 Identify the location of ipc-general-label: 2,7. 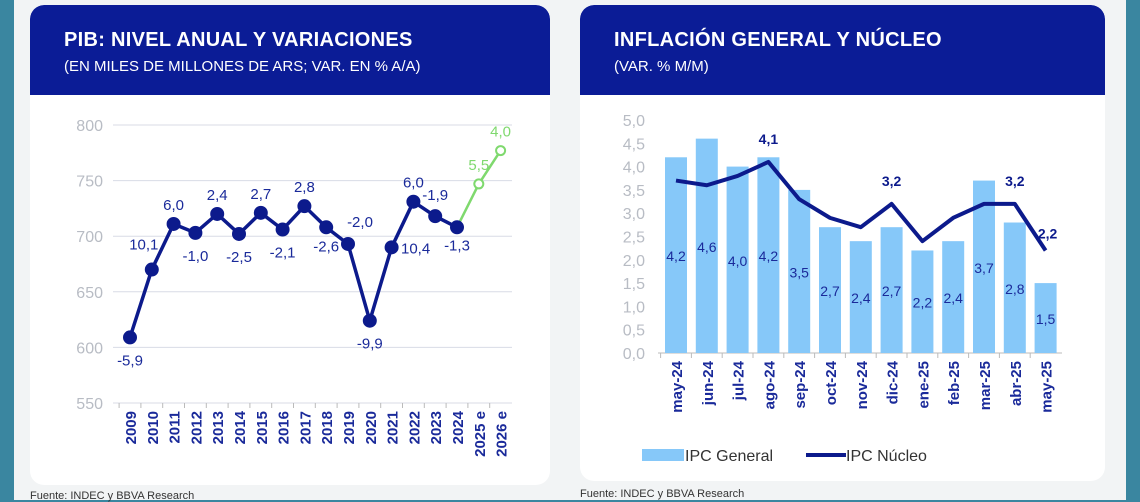
(892, 291).